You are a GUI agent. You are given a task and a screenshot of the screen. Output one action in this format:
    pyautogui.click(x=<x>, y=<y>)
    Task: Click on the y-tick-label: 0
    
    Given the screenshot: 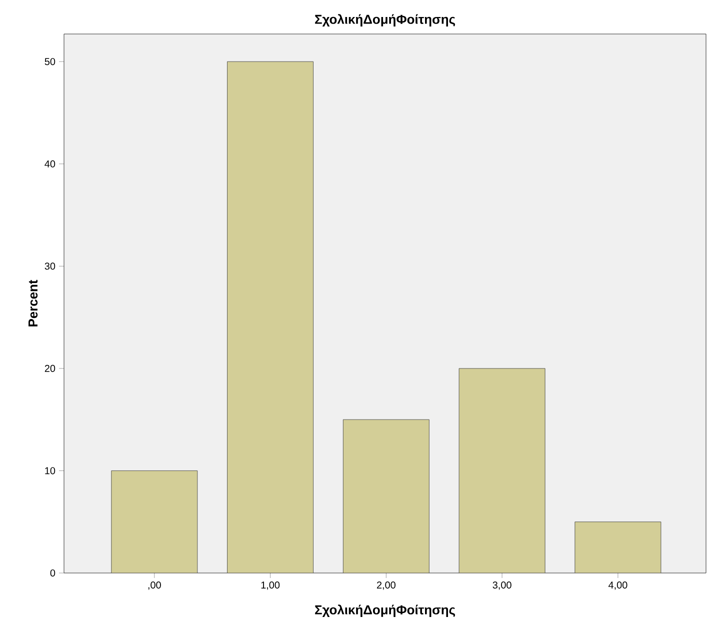 What is the action you would take?
    pyautogui.click(x=53, y=573)
    